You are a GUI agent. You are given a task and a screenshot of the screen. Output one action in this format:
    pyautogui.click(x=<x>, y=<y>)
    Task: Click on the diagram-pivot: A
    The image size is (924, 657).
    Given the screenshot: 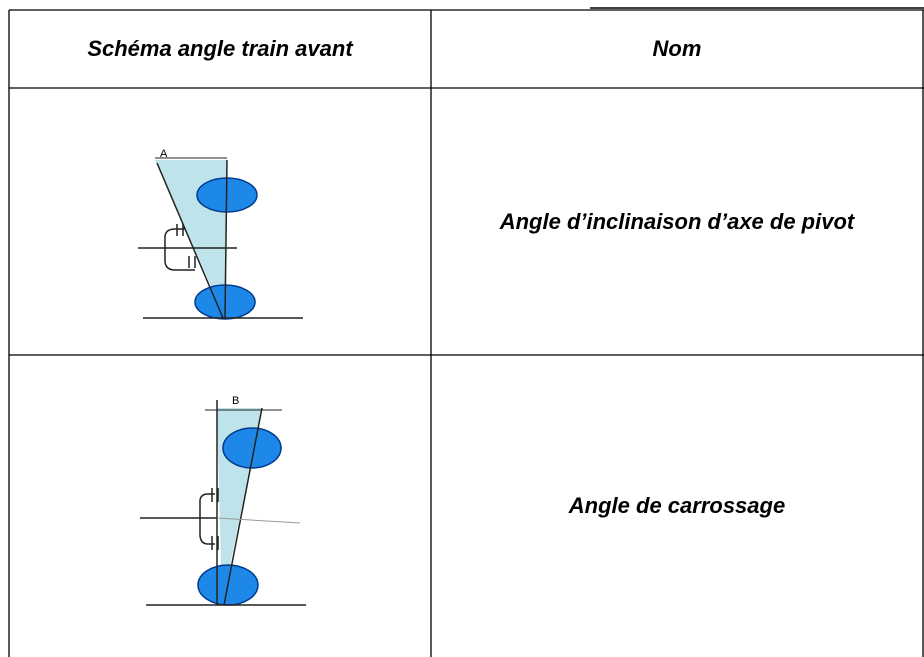 What is the action you would take?
    pyautogui.click(x=220, y=234)
    